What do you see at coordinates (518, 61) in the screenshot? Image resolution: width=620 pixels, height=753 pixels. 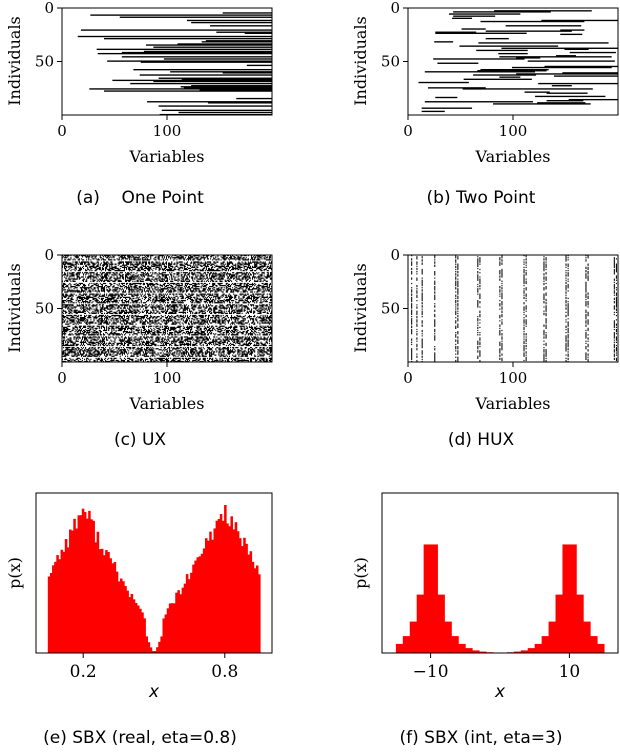 I see `panel-b-heatmap` at bounding box center [518, 61].